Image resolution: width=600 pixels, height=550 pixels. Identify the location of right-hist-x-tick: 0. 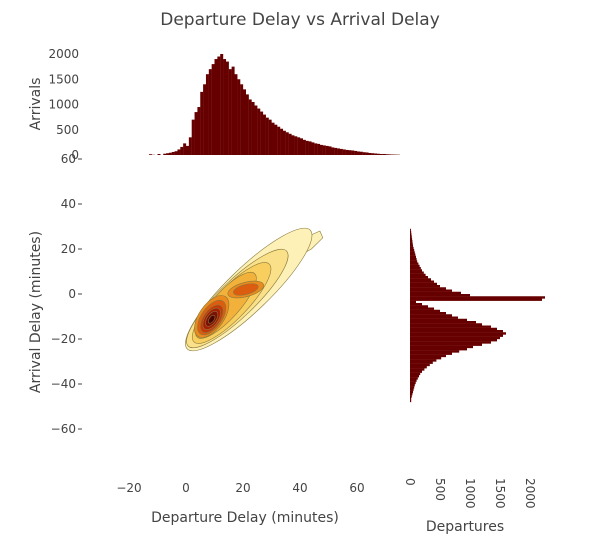
(410, 482).